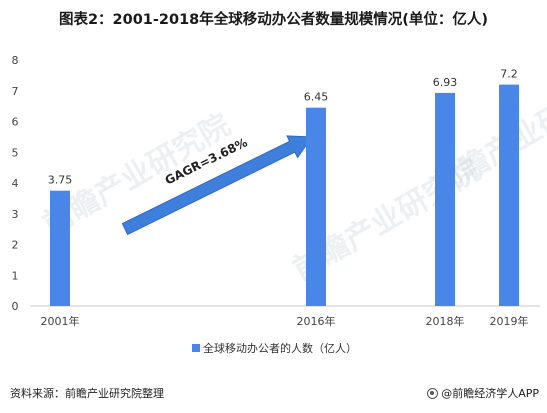 This screenshot has width=547, height=413. I want to click on source-note: 资料来源：前瞻产业研究院整理, so click(87, 393).